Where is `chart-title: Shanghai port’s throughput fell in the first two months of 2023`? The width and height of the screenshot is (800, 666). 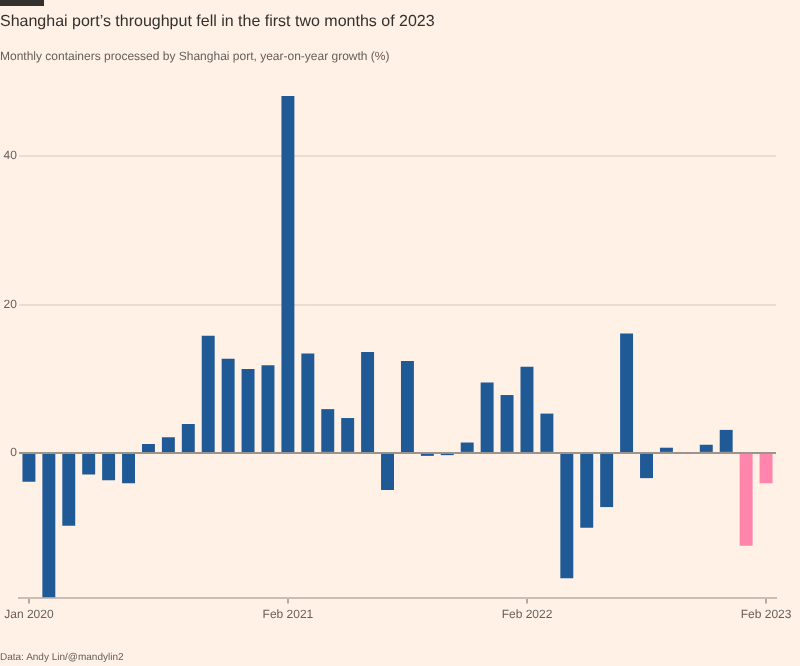 chart-title: Shanghai port’s throughput fell in the first two months of 2023 is located at coordinates (217, 22).